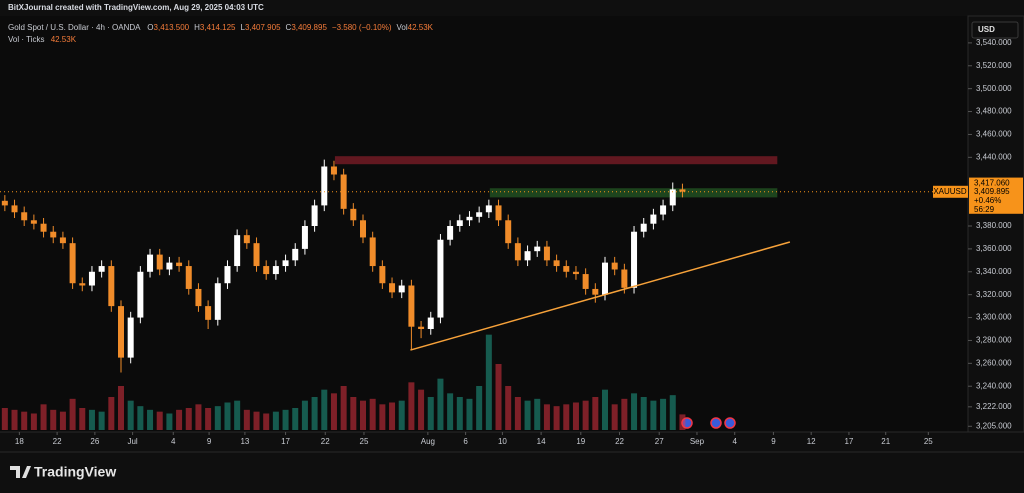 Image resolution: width=1024 pixels, height=493 pixels. What do you see at coordinates (994, 385) in the screenshot?
I see `y-tick-label: 3,240.000` at bounding box center [994, 385].